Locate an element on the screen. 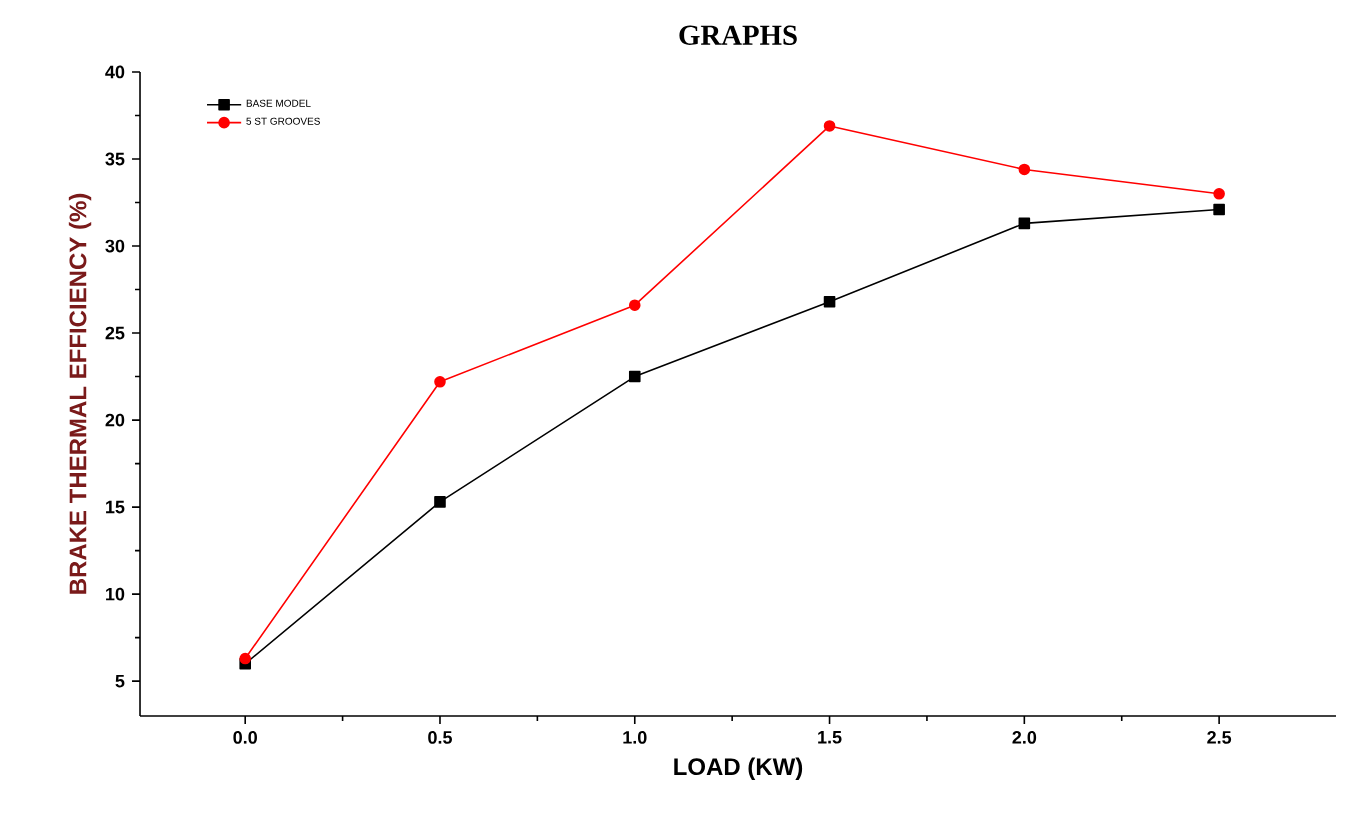 The width and height of the screenshot is (1354, 822). x-tick-label: 1.0 is located at coordinates (635, 737).